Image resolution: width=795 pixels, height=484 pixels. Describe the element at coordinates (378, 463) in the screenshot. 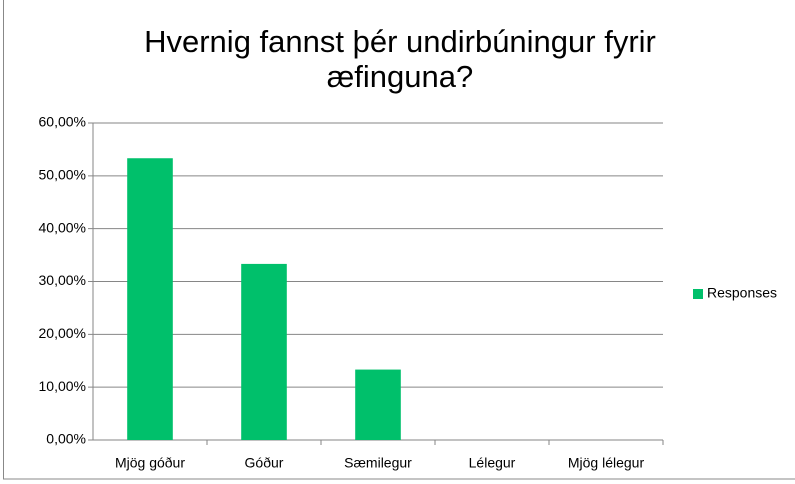

I see `x-tick-label: Sæmilegur` at that location.